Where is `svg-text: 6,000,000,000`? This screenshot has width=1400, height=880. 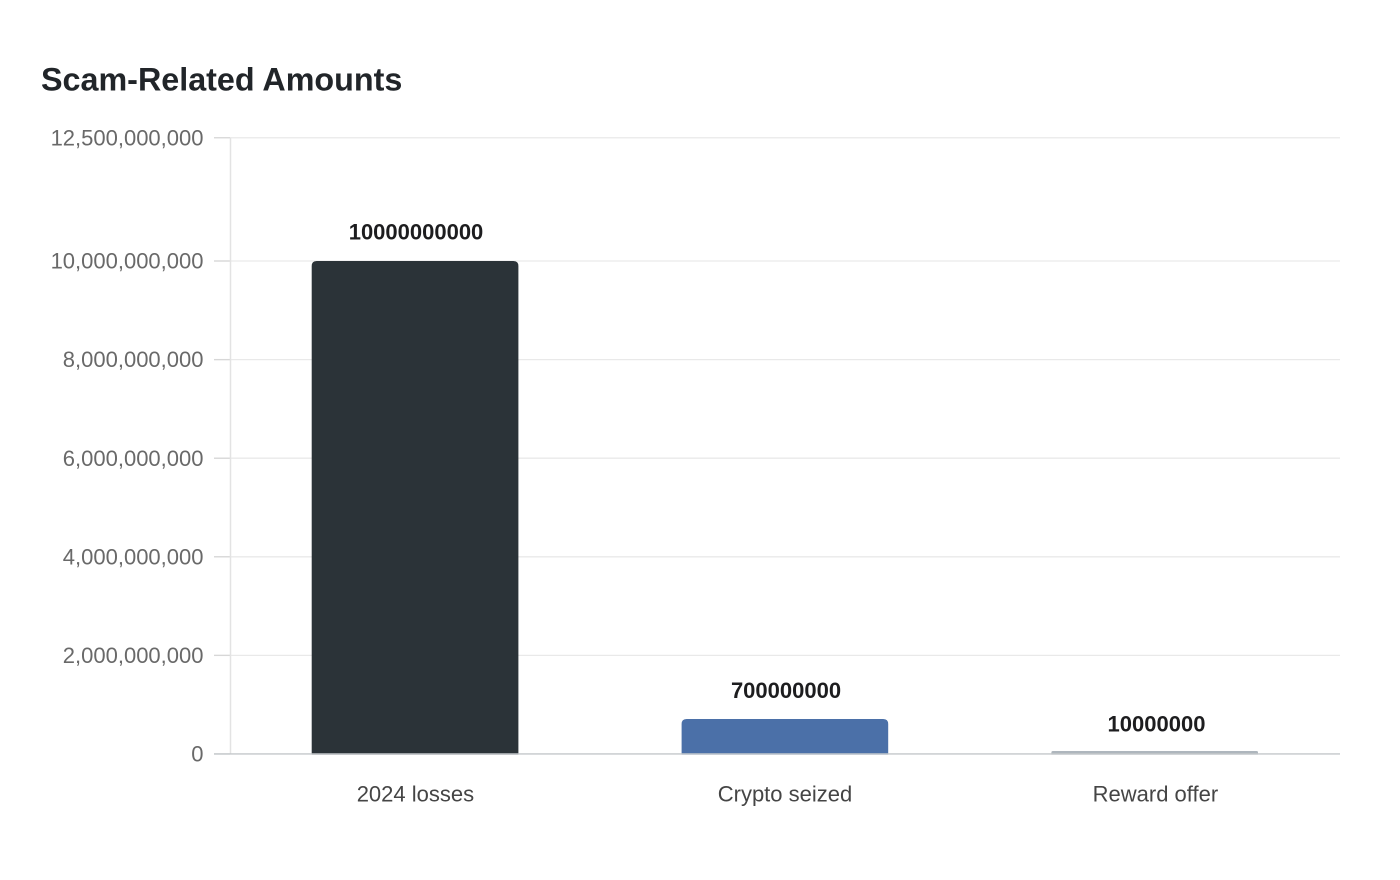
svg-text: 6,000,000,000 is located at coordinates (133, 458).